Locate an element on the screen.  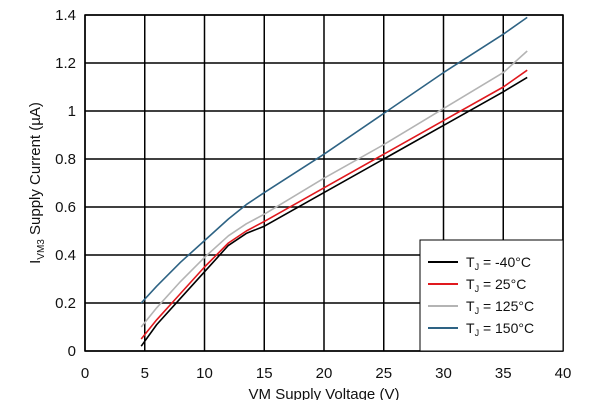
y-tick-label: 0.6 is located at coordinates (65, 207).